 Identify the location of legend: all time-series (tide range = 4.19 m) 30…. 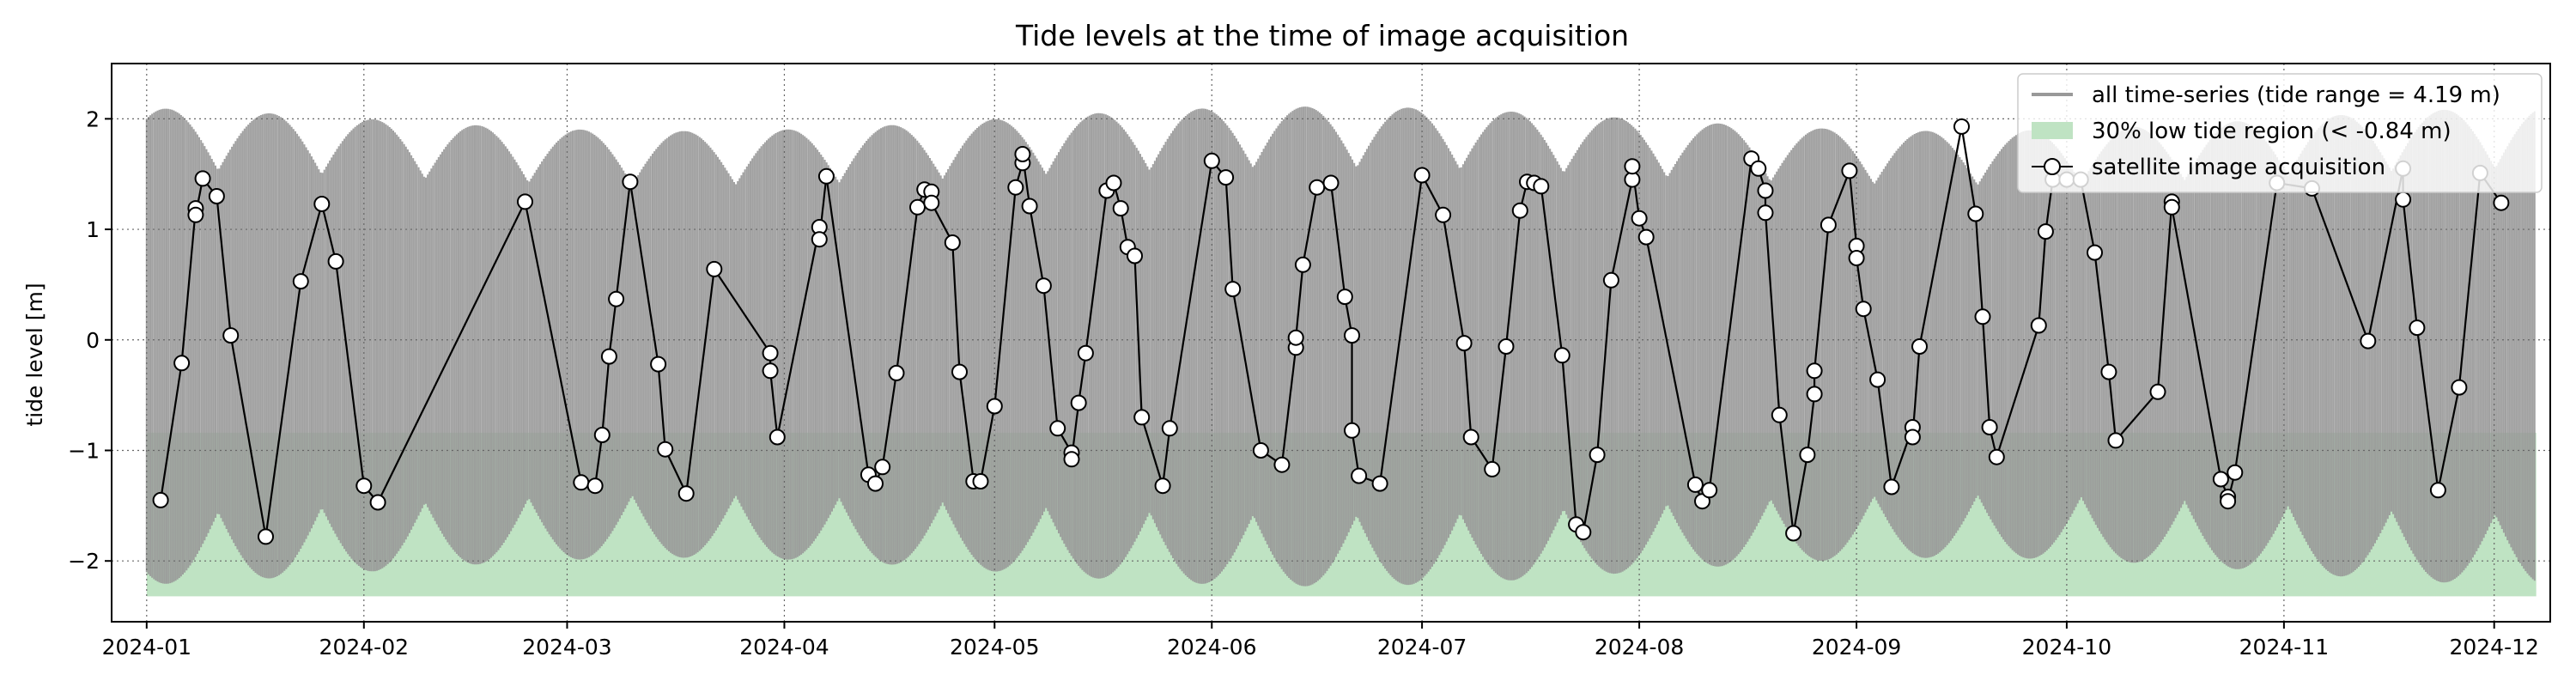
(2280, 133).